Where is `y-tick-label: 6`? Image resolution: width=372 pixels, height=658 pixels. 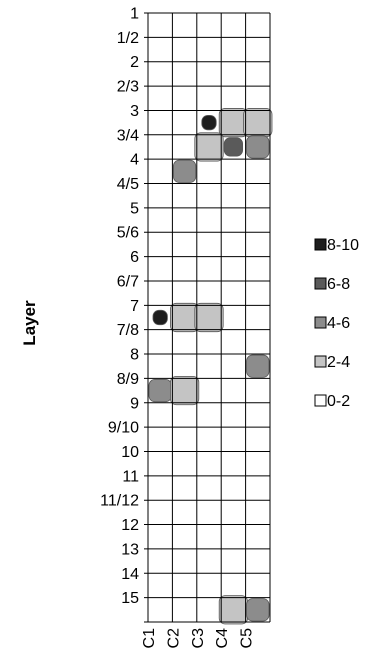 y-tick-label: 6 is located at coordinates (134, 257).